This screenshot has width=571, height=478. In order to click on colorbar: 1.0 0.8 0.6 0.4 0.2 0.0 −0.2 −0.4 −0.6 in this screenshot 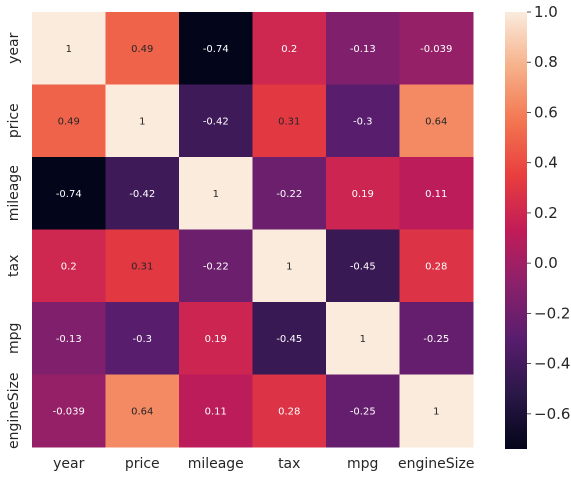, I will do `click(537, 226)`.